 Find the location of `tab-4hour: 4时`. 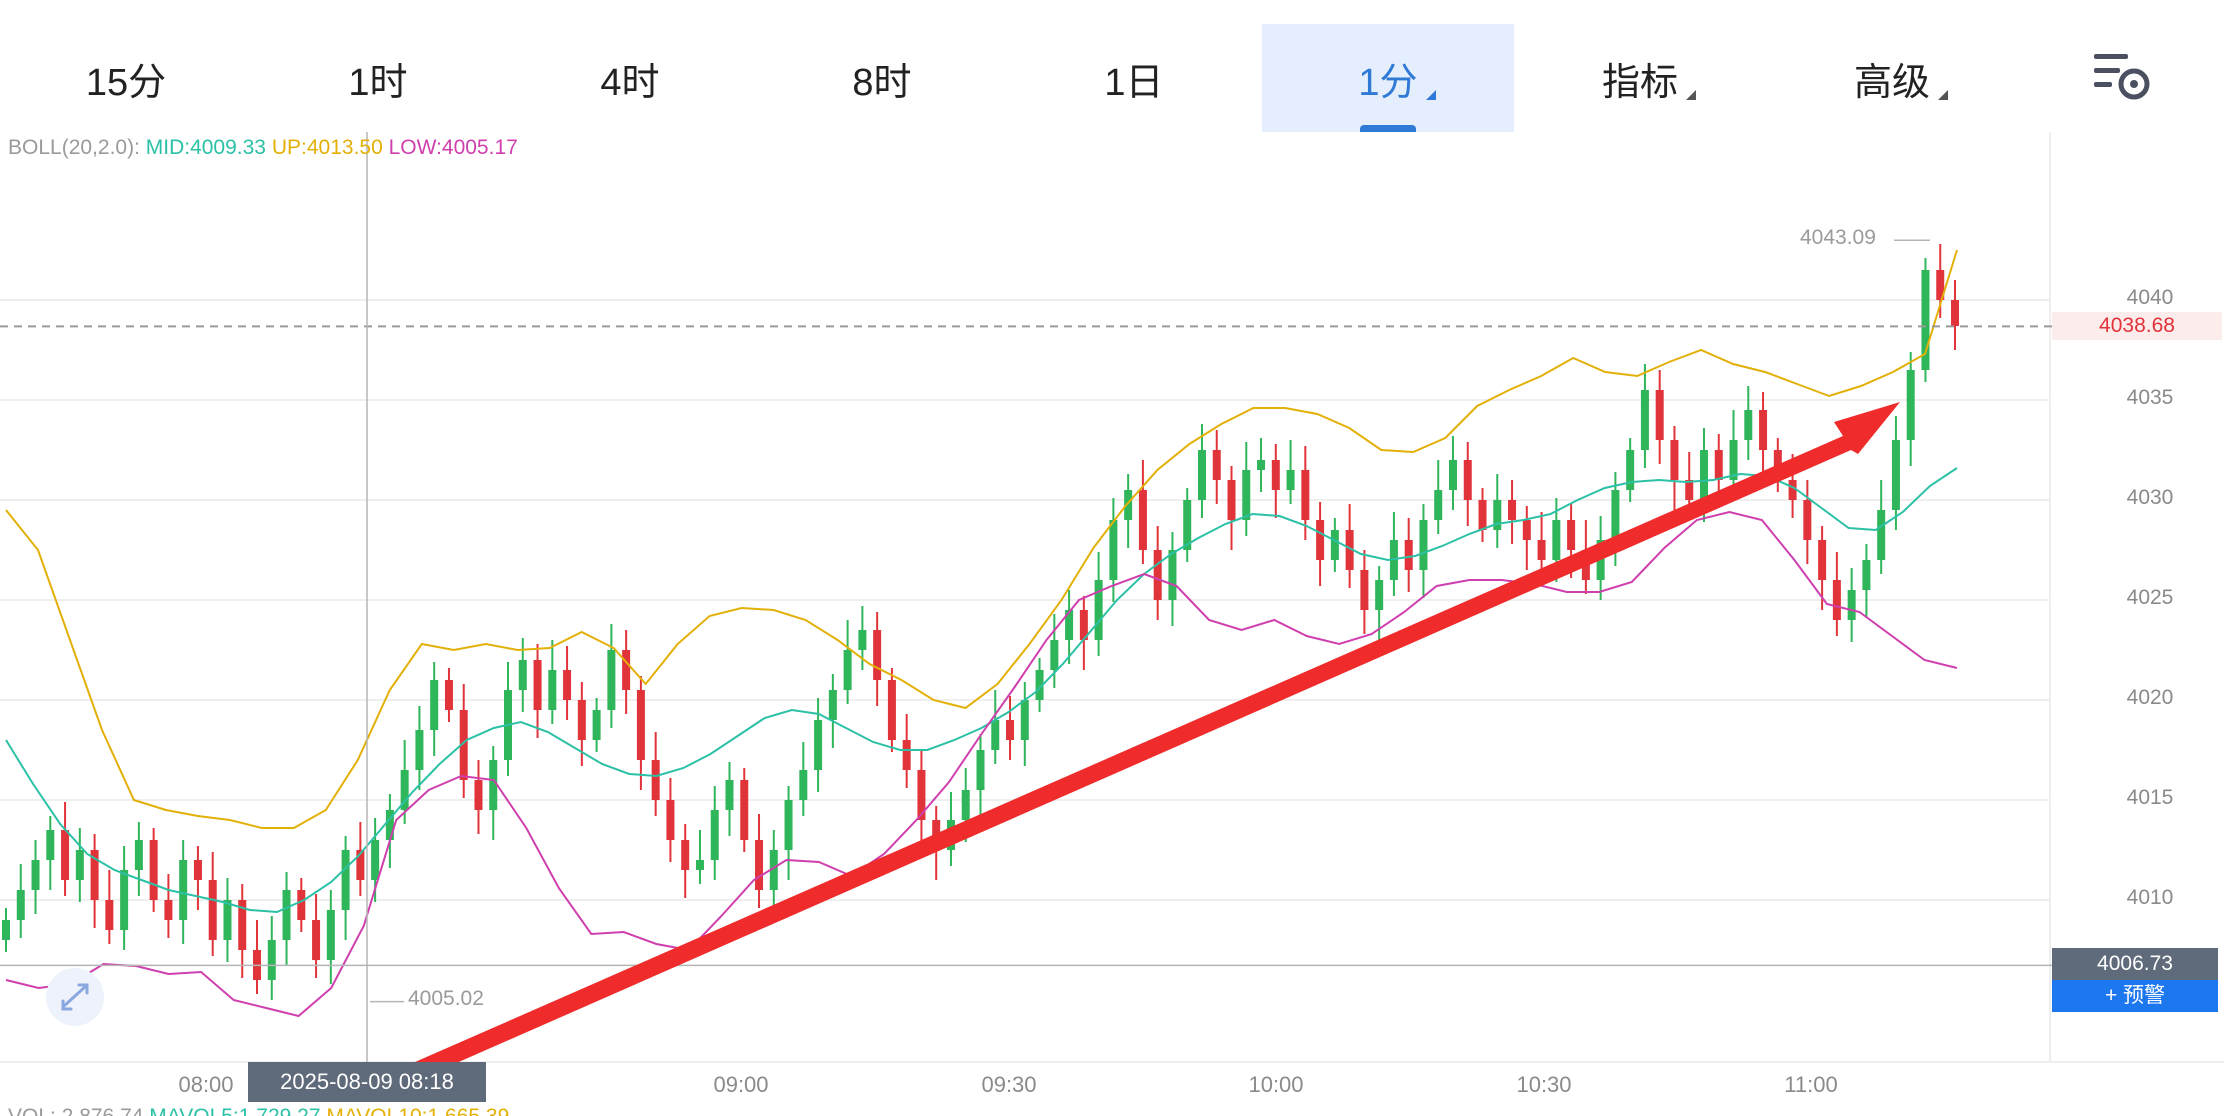

tab-4hour: 4时 is located at coordinates (630, 78).